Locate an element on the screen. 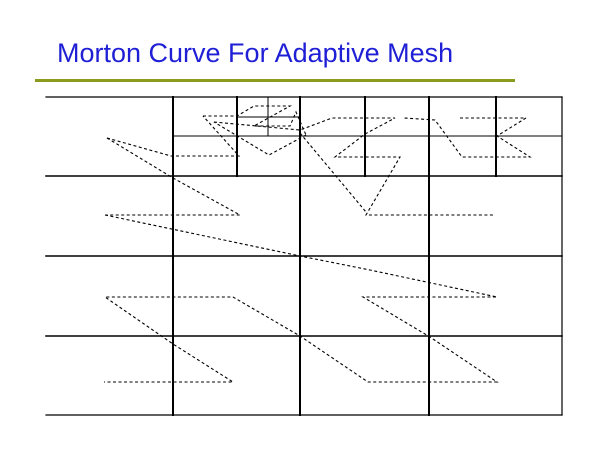 The height and width of the screenshot is (468, 605). slide-title: Morton Curve For Adaptive Mesh is located at coordinates (255, 53).